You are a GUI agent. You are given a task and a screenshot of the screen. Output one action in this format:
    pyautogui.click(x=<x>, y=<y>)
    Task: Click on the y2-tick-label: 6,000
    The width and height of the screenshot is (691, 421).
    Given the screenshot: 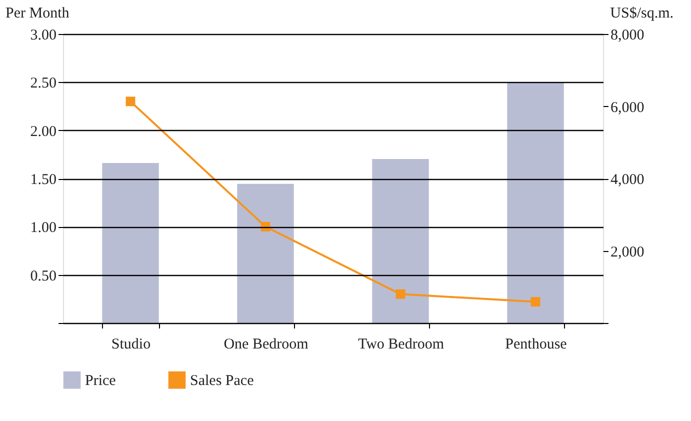 What is the action you would take?
    pyautogui.click(x=627, y=108)
    